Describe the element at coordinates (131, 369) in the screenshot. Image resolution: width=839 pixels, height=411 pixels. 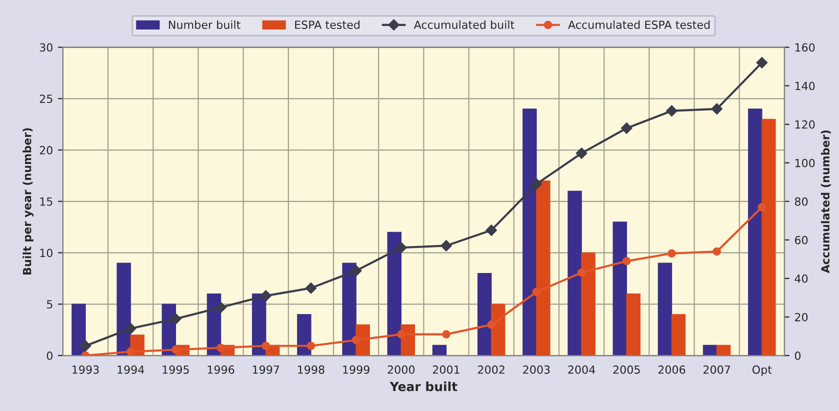
I see `x-tick-label: 1994` at that location.